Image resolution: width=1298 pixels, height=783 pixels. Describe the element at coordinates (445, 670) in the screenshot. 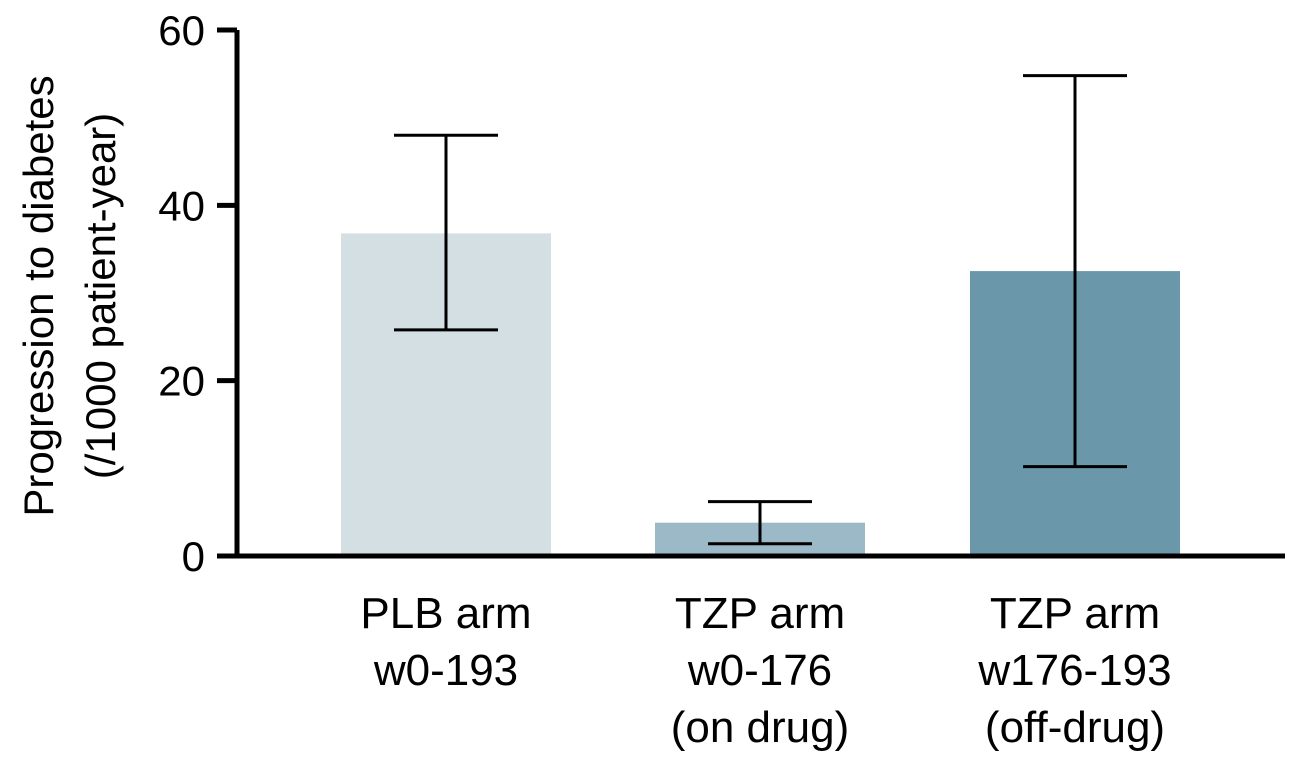

I see `x-category-label-line: w0-193` at that location.